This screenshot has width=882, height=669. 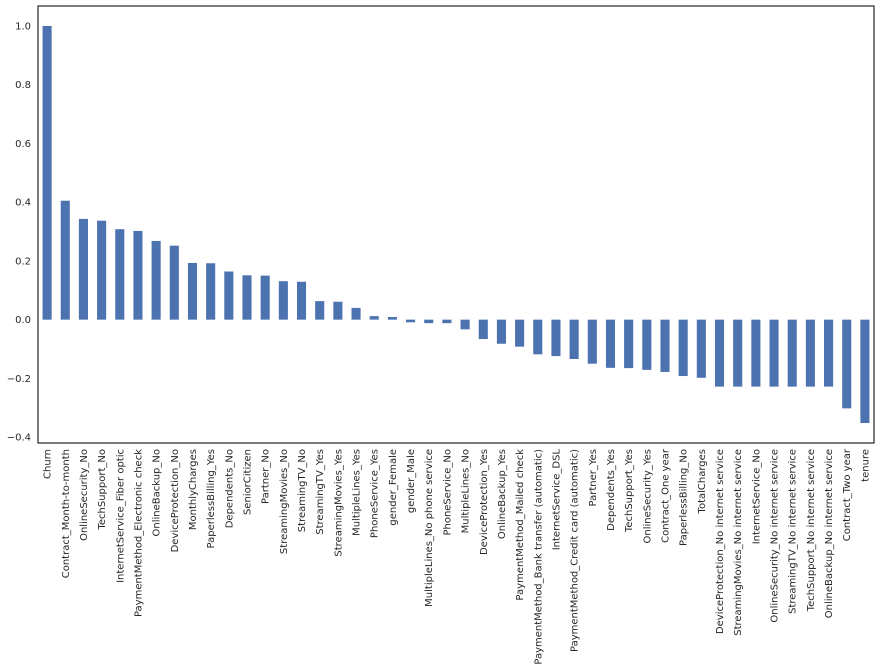 I want to click on y-tick-label: 1.0, so click(x=23, y=26).